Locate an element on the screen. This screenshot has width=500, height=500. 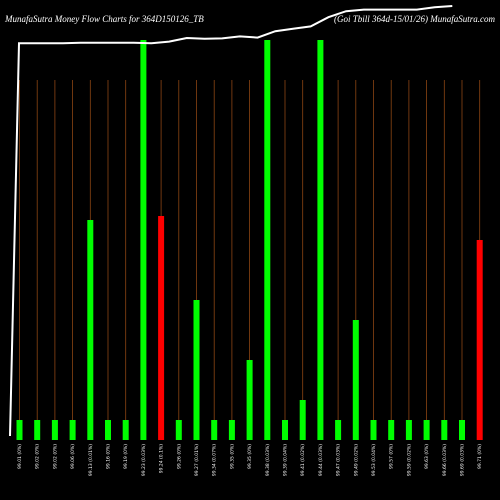
x-tick-label: 99.24 (0.1%) is located at coordinates (162, 459).